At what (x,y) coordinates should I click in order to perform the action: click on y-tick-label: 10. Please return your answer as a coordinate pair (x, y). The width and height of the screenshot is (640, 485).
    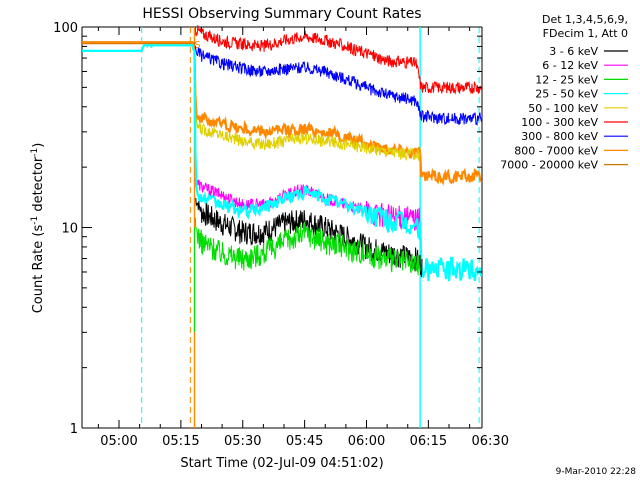
    Looking at the image, I should click on (69, 229).